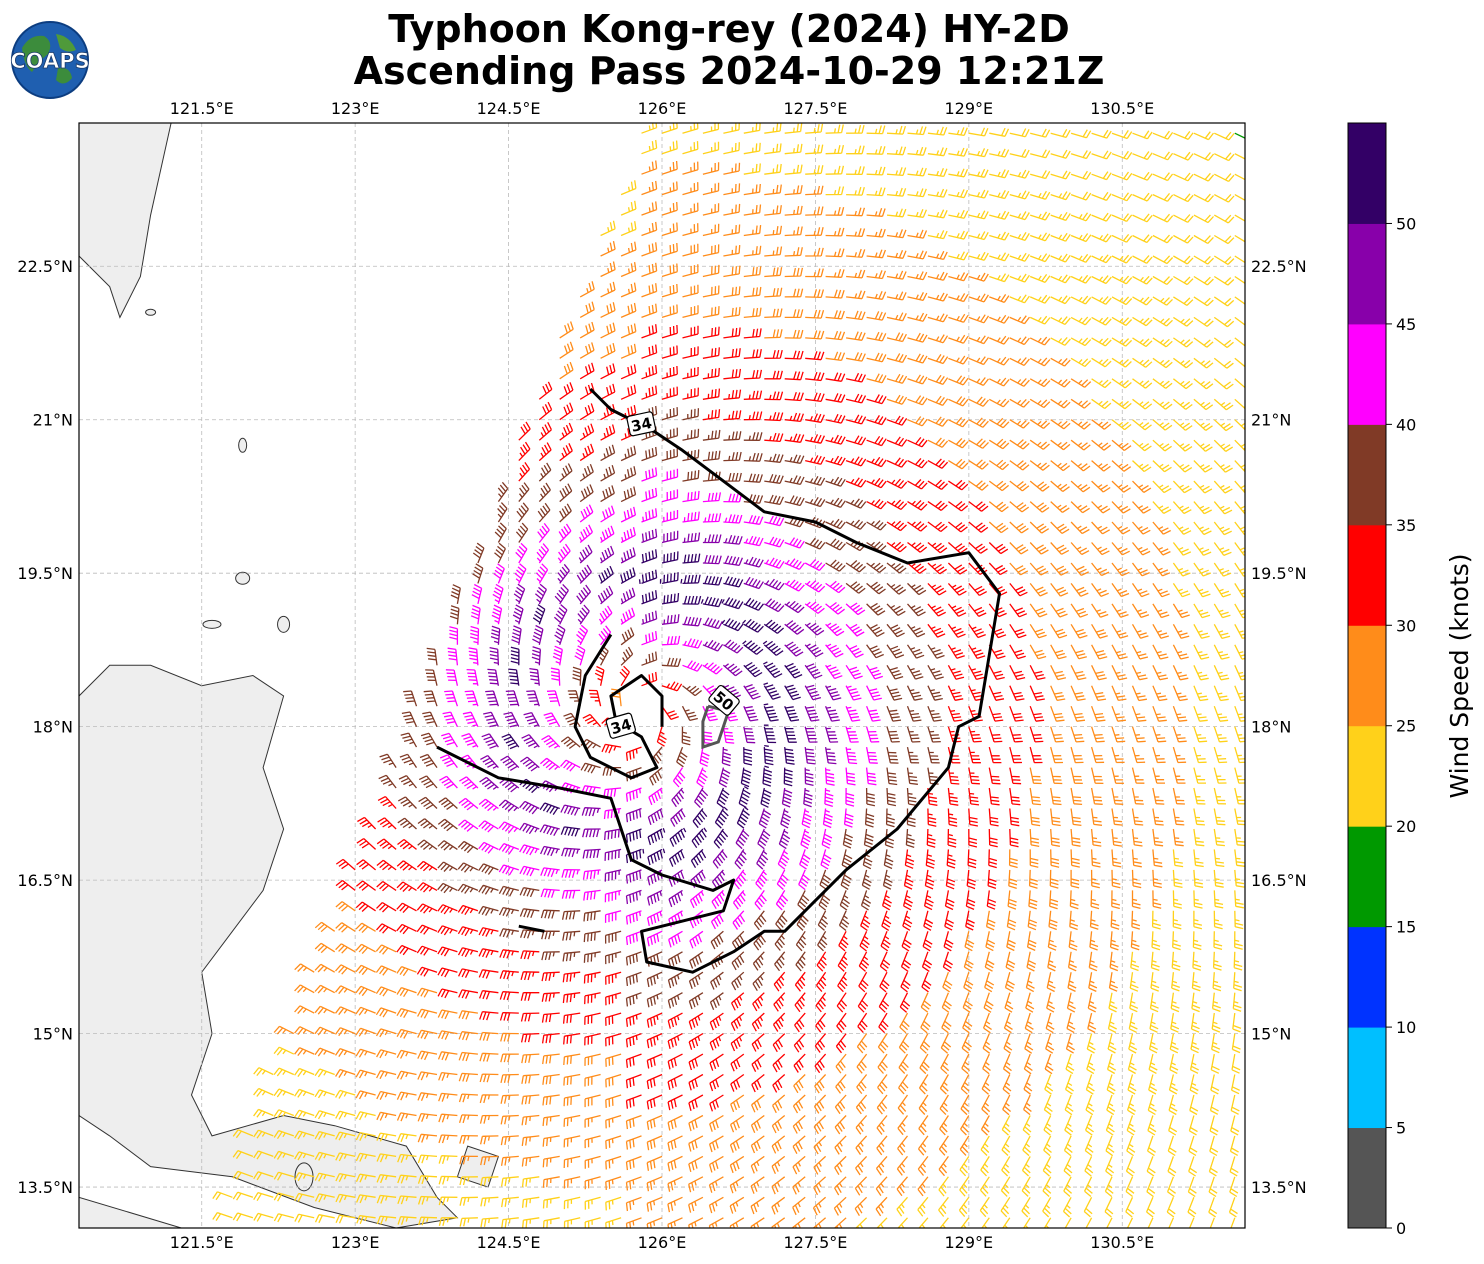  I want to click on contour-label-text: 34, so click(641, 425).